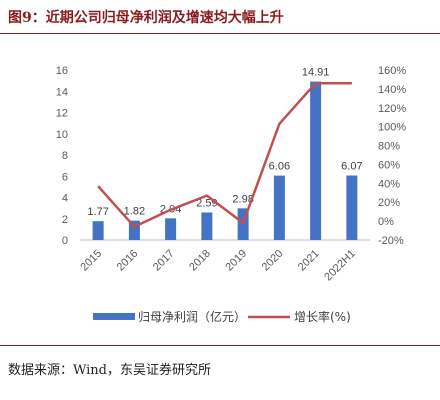 The image size is (440, 400). Describe the element at coordinates (389, 184) in the screenshot. I see `right-axis-tick: 40%` at that location.